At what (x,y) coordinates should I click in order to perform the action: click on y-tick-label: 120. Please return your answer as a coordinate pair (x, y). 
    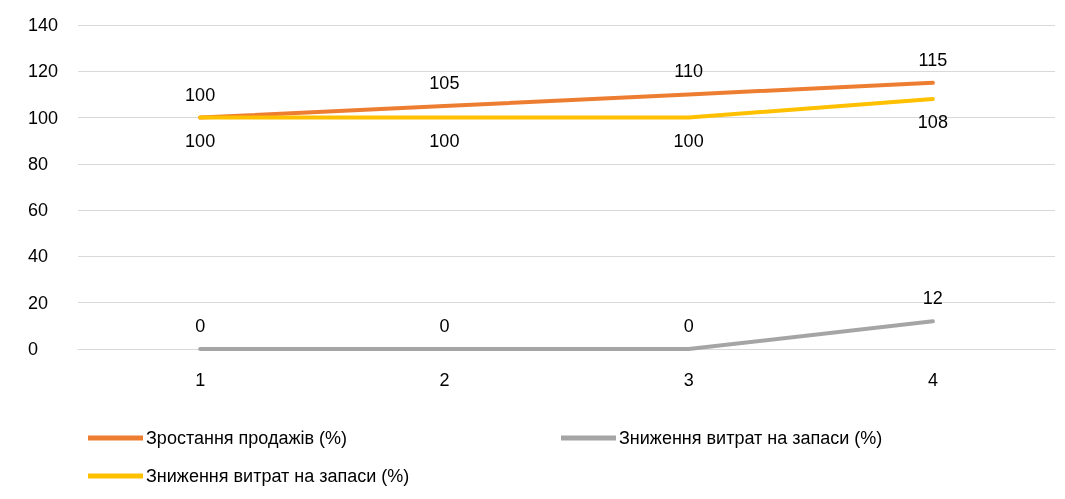
    Looking at the image, I should click on (43, 71).